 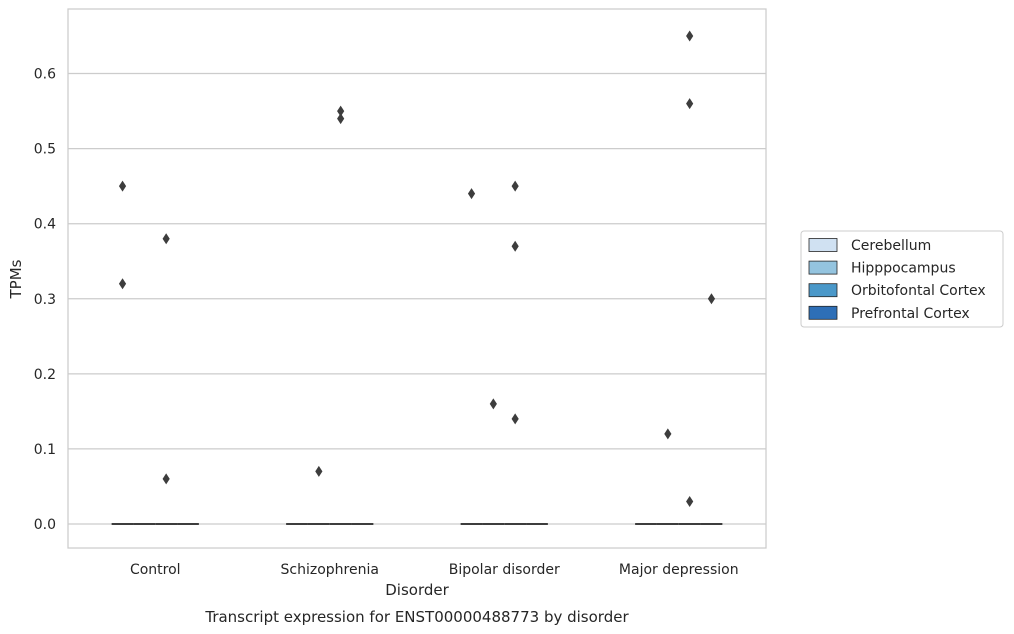 I want to click on x-tick-label: Control, so click(x=155, y=570).